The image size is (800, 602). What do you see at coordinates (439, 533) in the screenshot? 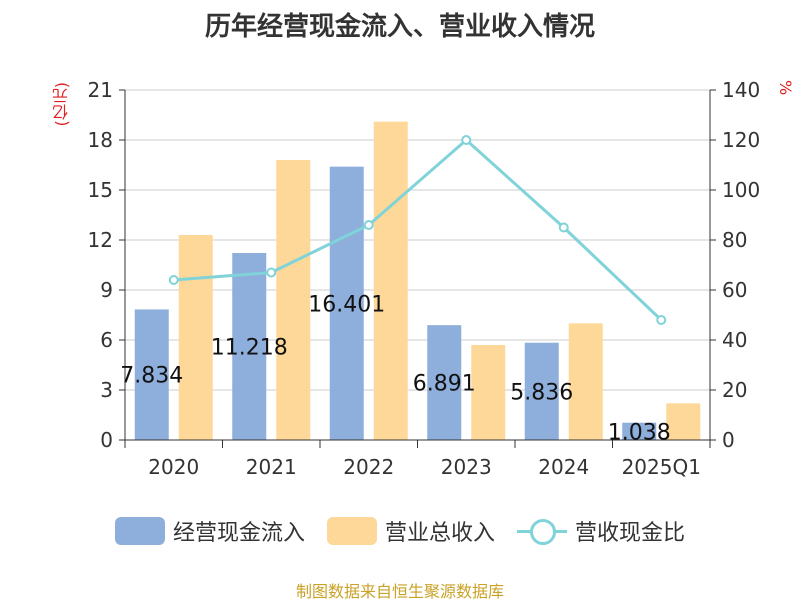
I see `legend-label-revenue: 营业总收入` at bounding box center [439, 533].